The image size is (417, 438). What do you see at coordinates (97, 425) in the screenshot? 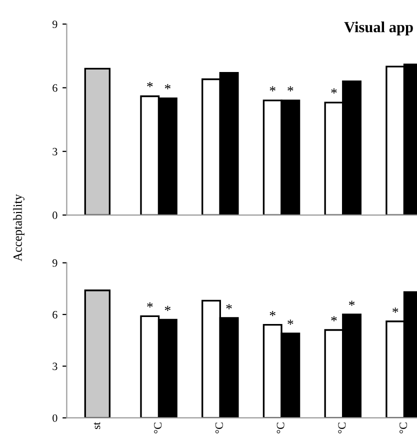
I see `x-tick-label: st` at bounding box center [97, 425].